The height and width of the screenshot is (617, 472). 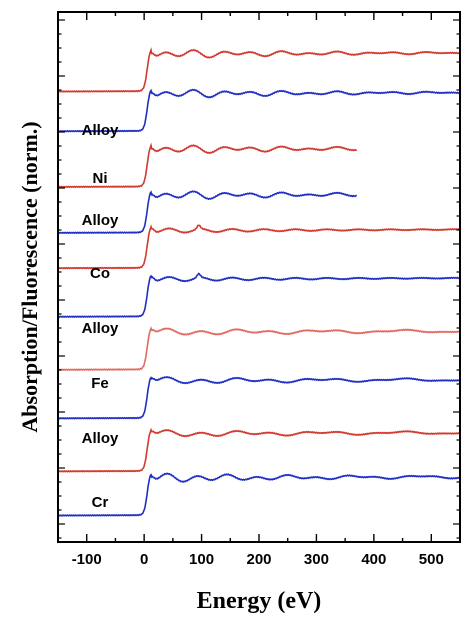 What do you see at coordinates (431, 559) in the screenshot?
I see `x-tick-label: 500` at bounding box center [431, 559].